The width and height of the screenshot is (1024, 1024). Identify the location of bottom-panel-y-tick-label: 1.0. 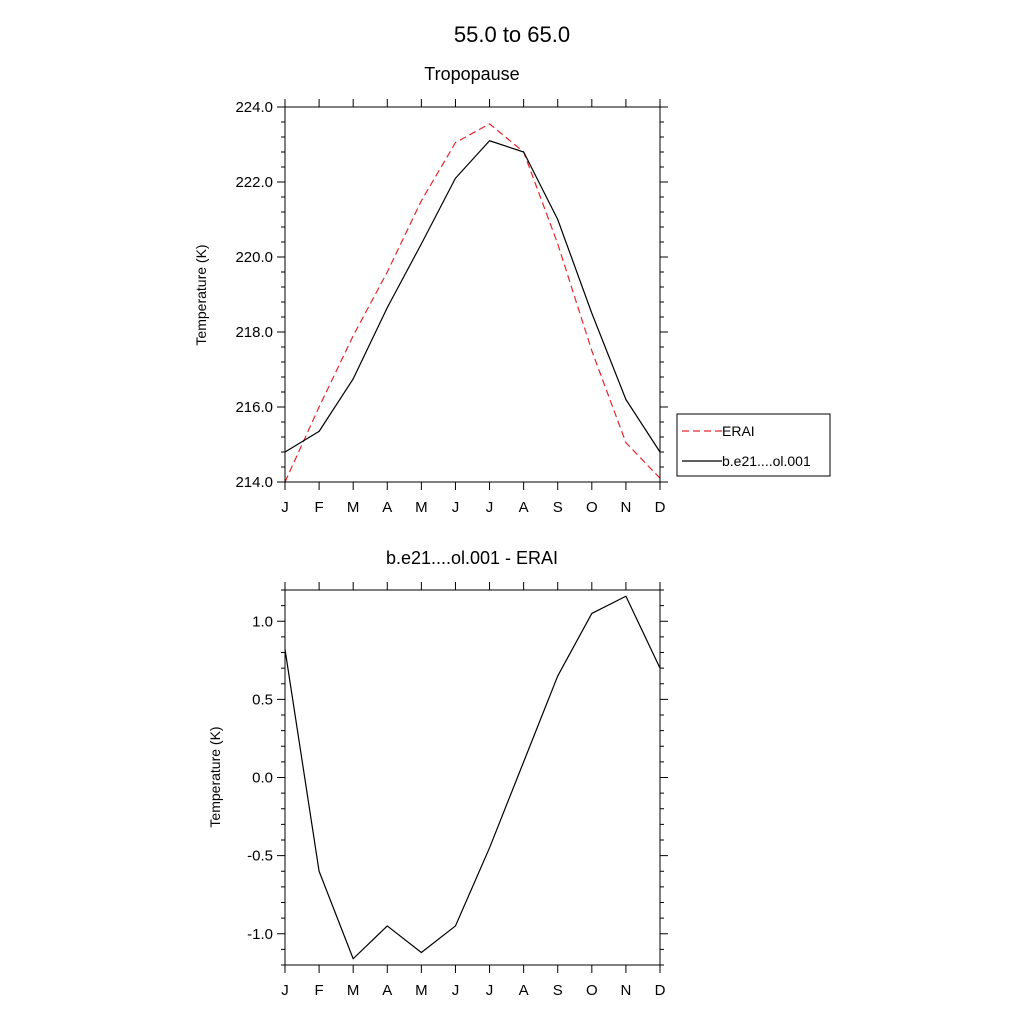
(262, 621).